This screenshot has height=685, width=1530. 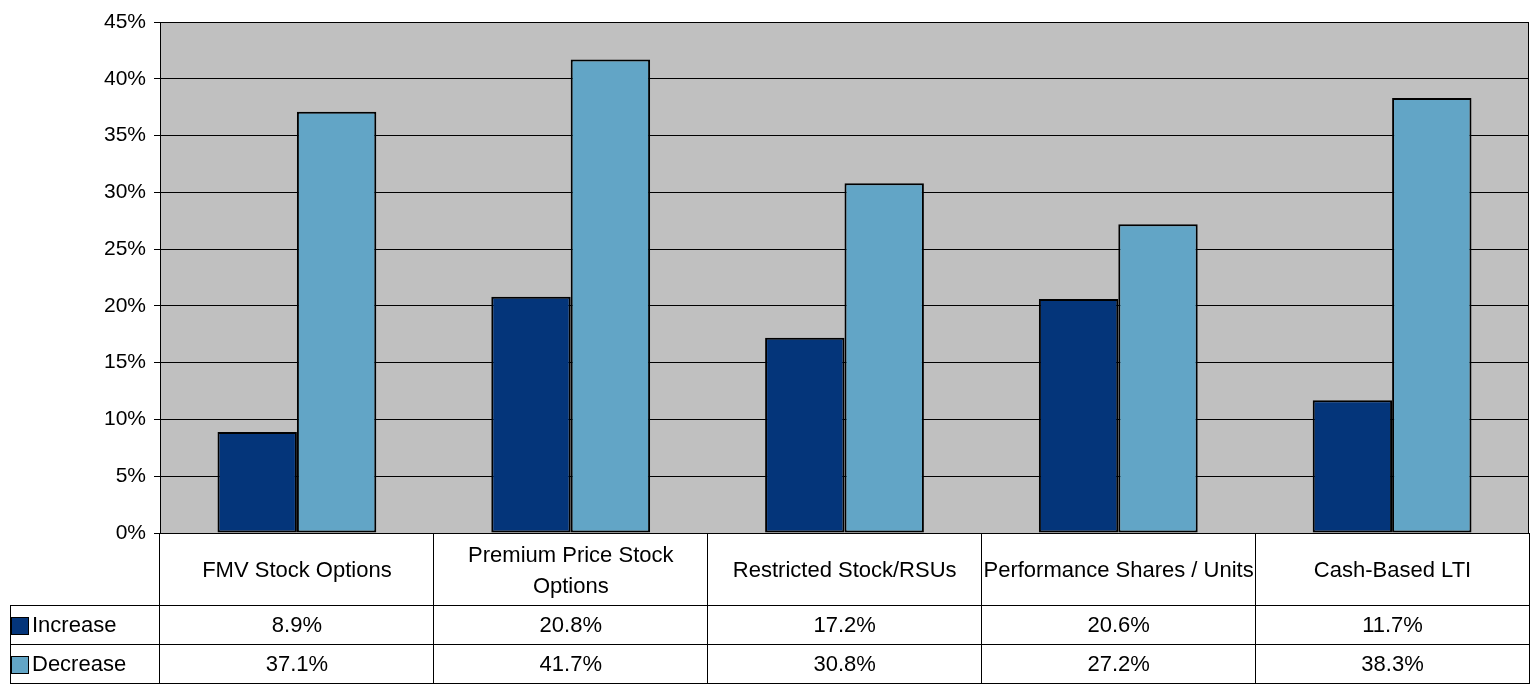 I want to click on x-tick-label: Restricted Stock/RSUs, so click(x=844, y=569).